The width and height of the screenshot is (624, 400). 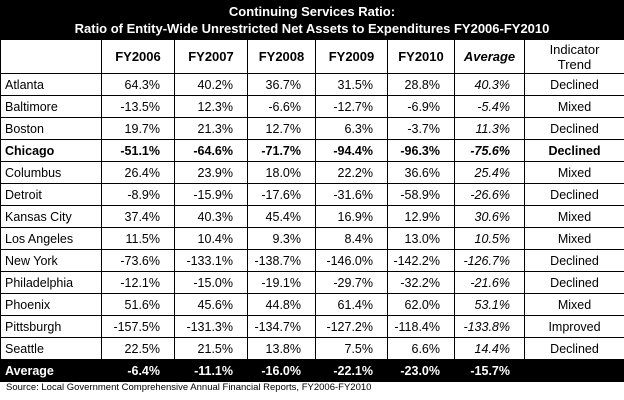 What do you see at coordinates (421, 260) in the screenshot?
I see `fy2010-value: -142.2%` at bounding box center [421, 260].